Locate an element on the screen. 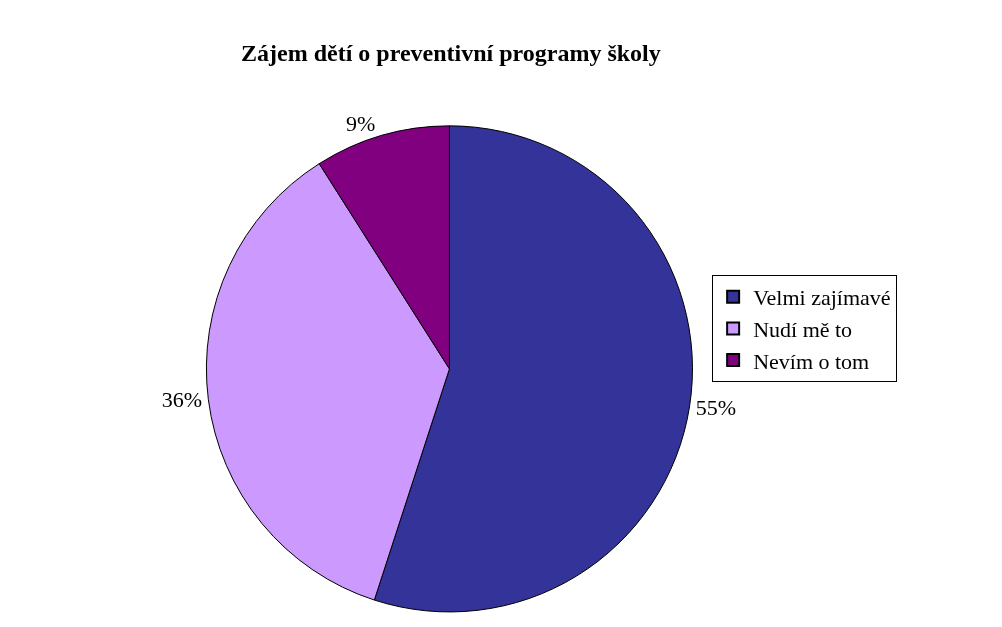  data-label: 9% is located at coordinates (361, 124).